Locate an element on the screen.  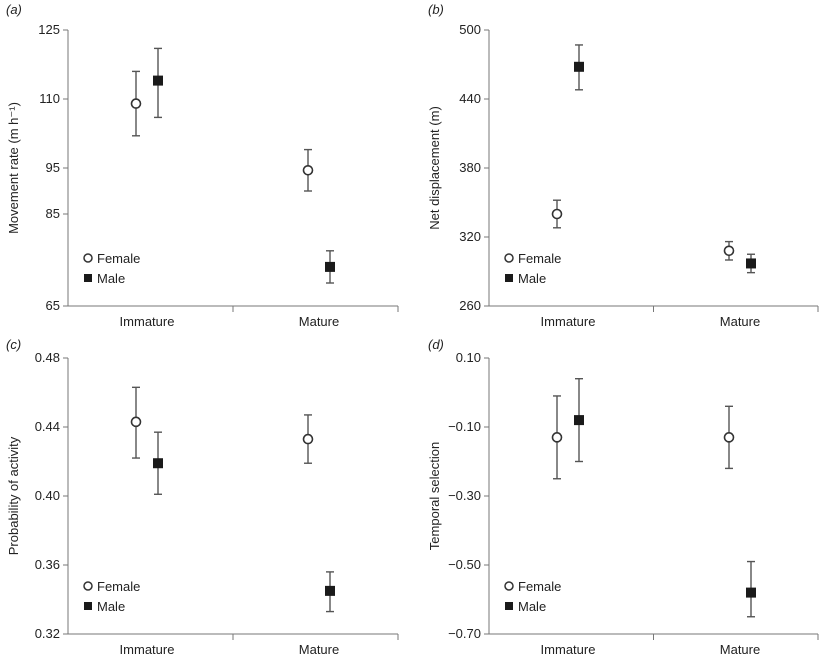
y-tick-label: 0.44 is located at coordinates (47, 426).